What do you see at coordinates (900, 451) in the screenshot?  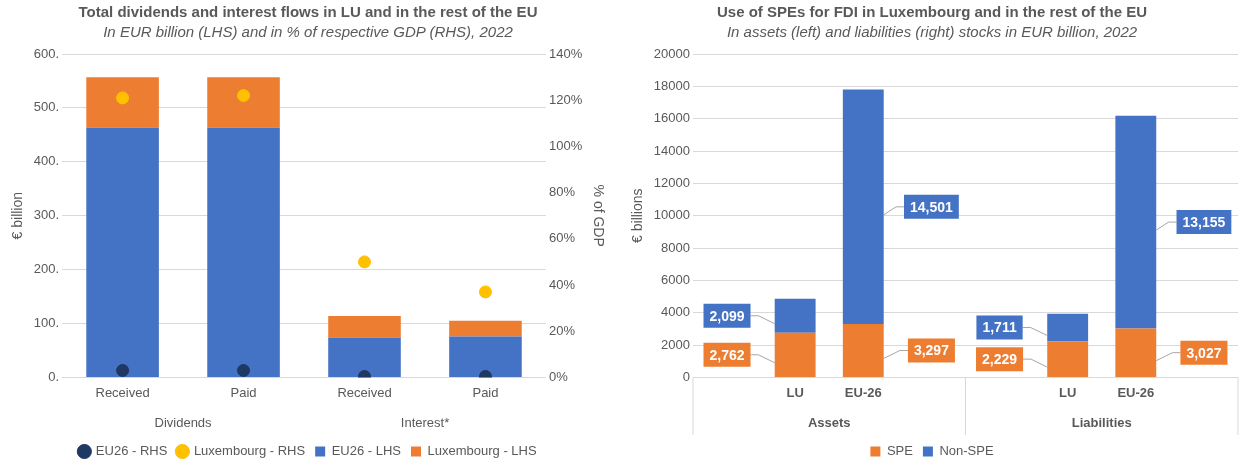 I see `legend-label: SPE` at bounding box center [900, 451].